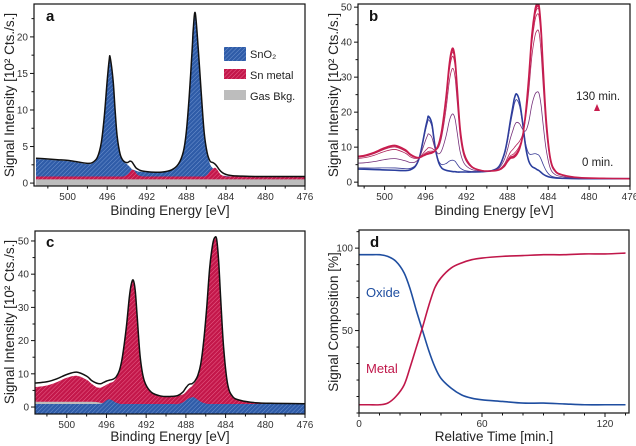 Image resolution: width=636 pixels, height=446 pixels. Describe the element at coordinates (50, 242) in the screenshot. I see `panel-label-c: c` at that location.